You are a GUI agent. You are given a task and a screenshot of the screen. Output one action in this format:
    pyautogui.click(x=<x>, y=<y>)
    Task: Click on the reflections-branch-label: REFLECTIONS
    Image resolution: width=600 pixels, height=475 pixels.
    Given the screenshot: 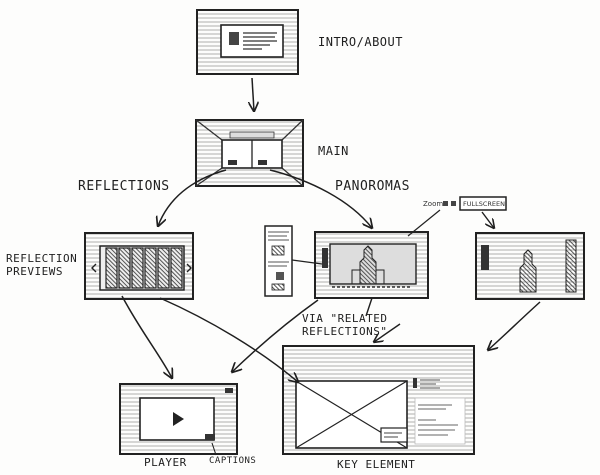 What is the action you would take?
    pyautogui.click(x=124, y=186)
    